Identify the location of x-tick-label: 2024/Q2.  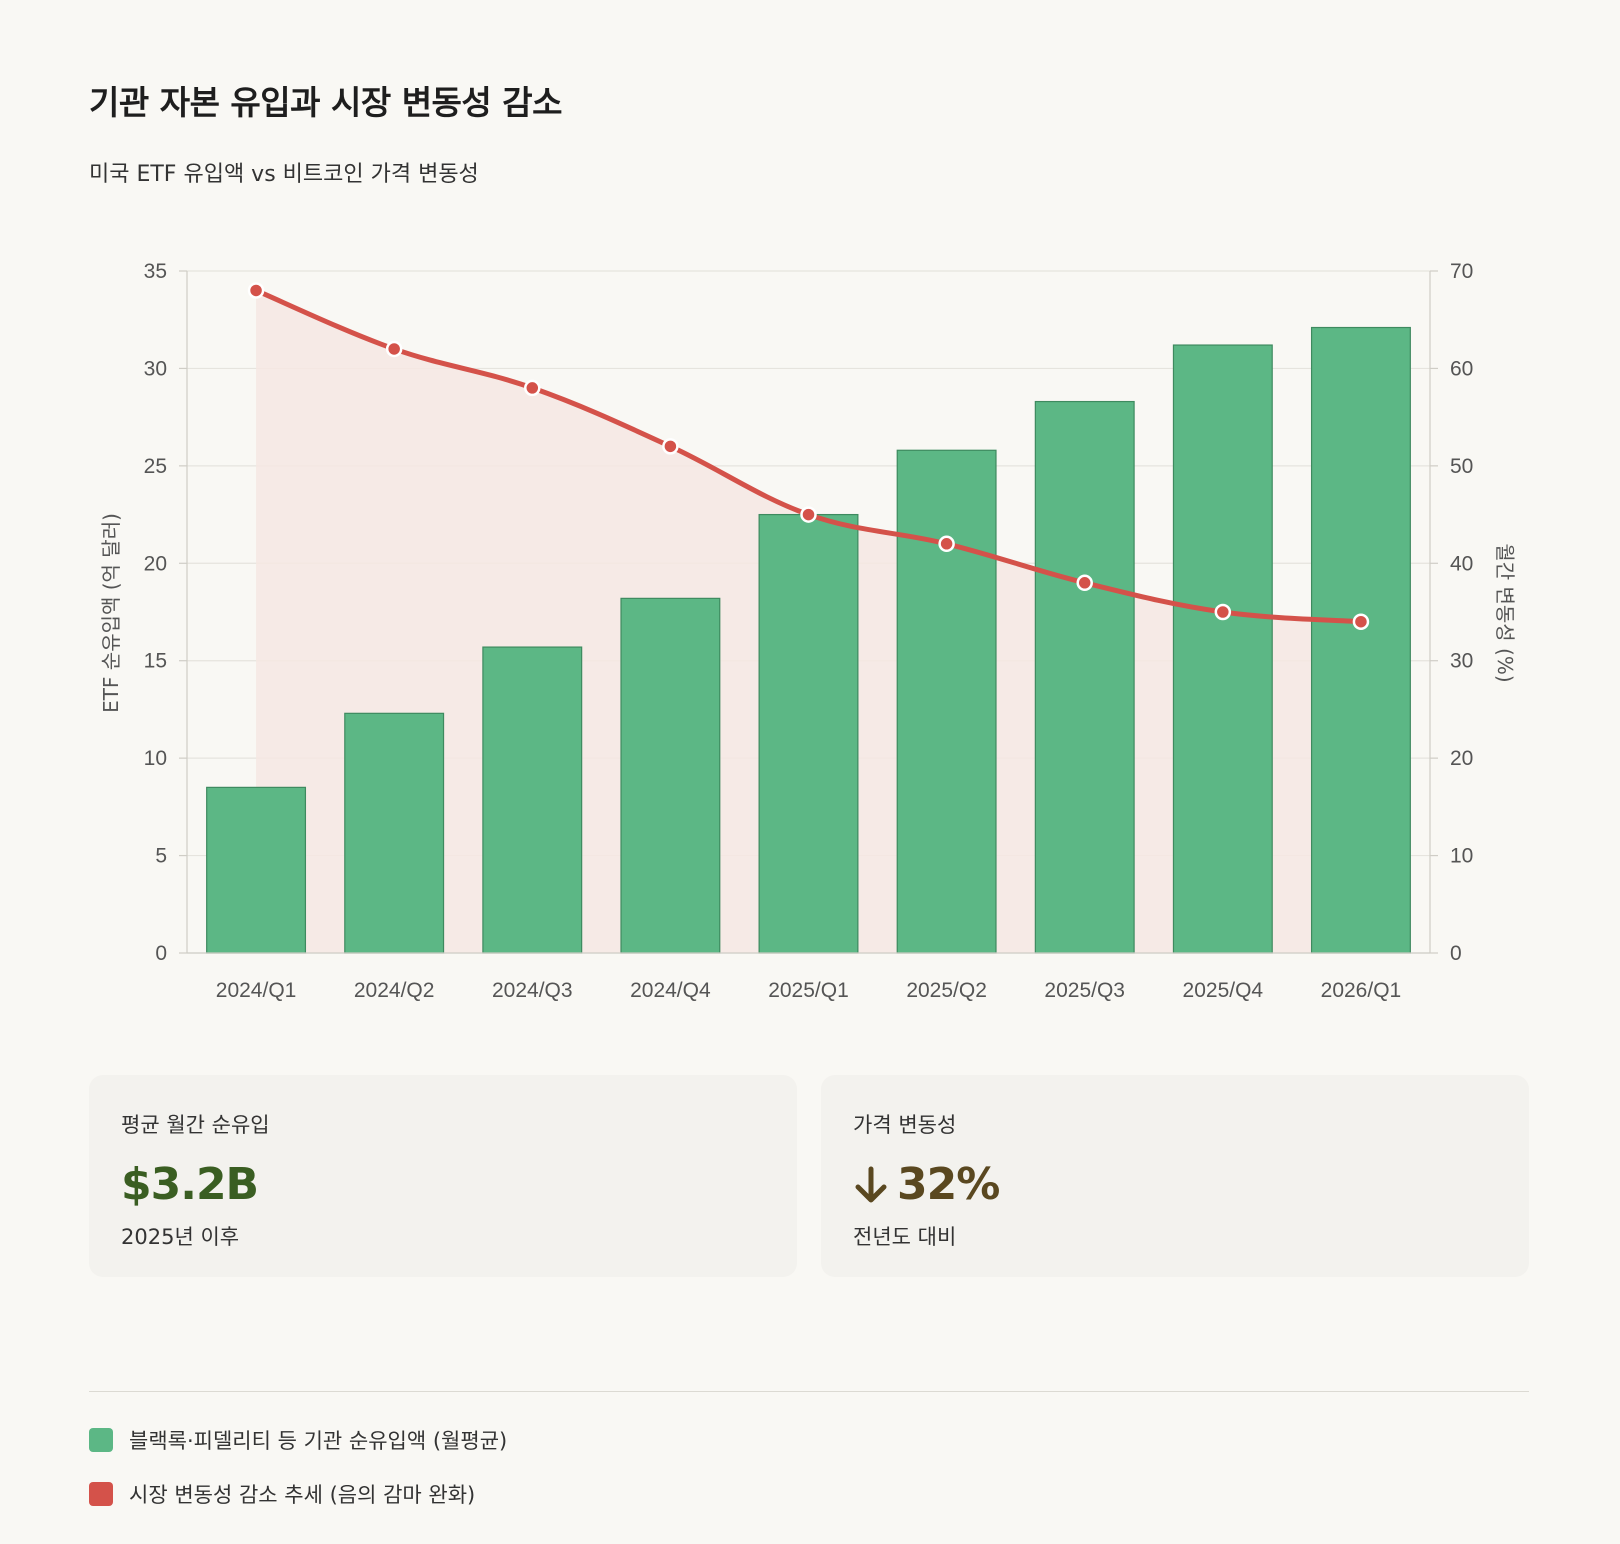
(394, 990).